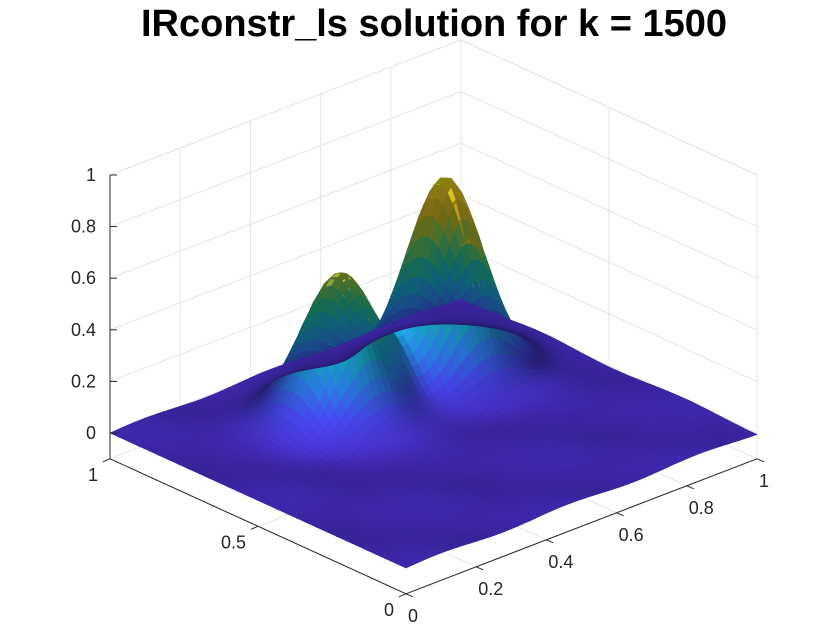 Image resolution: width=840 pixels, height=630 pixels. Describe the element at coordinates (83, 330) in the screenshot. I see `z-tick-label: 0.4` at that location.